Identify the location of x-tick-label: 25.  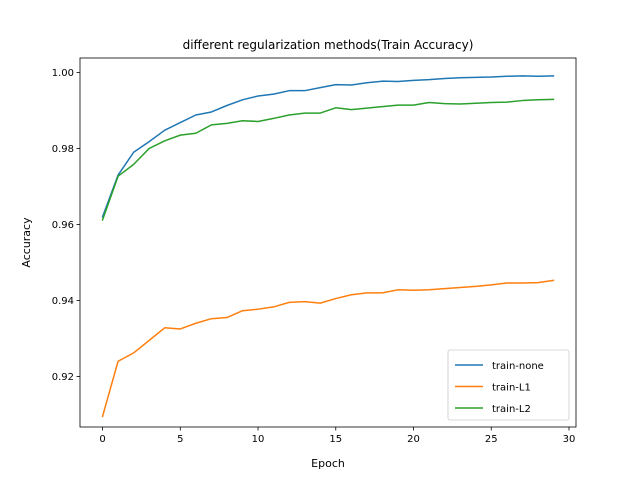
(491, 439).